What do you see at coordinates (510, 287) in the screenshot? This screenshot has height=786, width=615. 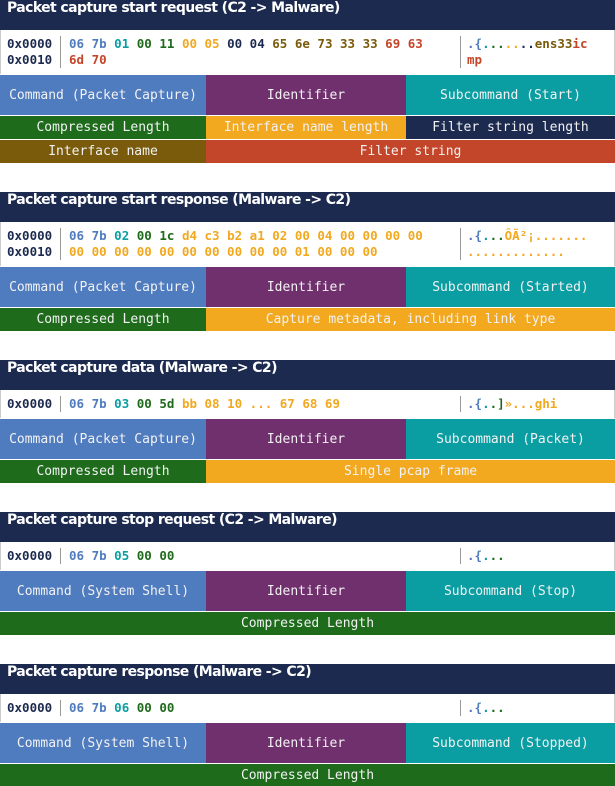 I see `field: Subcommand (Started)` at bounding box center [510, 287].